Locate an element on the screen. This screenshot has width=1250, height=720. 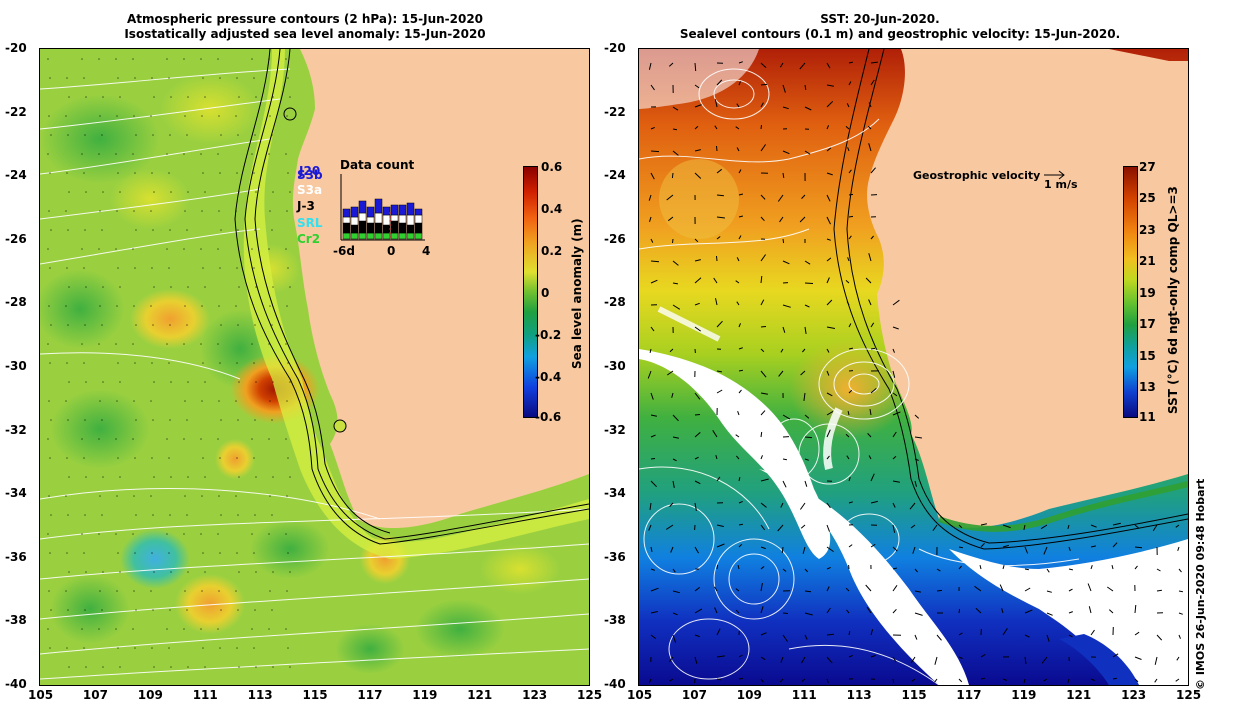
sla-colorbar-title: Sea level anomaly (m) is located at coordinates (577, 293).